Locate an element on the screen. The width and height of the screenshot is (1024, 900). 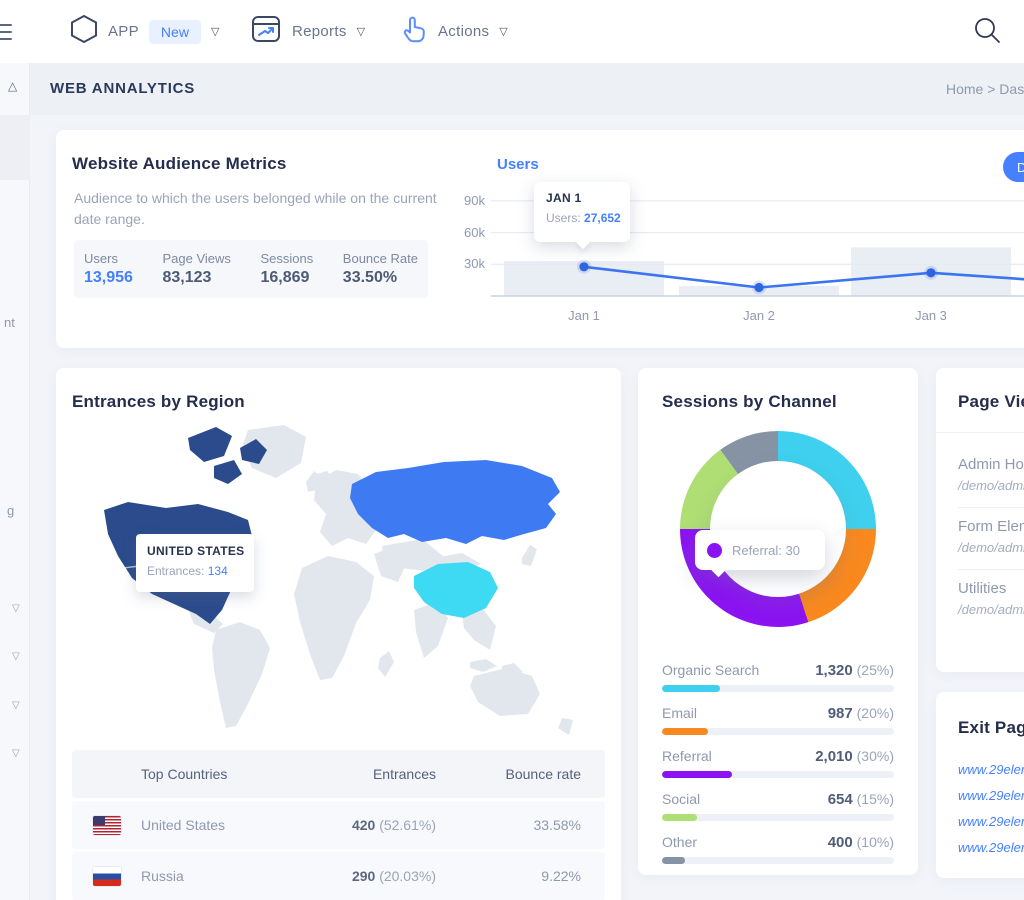
y-axis-tick: 90k is located at coordinates (474, 200).